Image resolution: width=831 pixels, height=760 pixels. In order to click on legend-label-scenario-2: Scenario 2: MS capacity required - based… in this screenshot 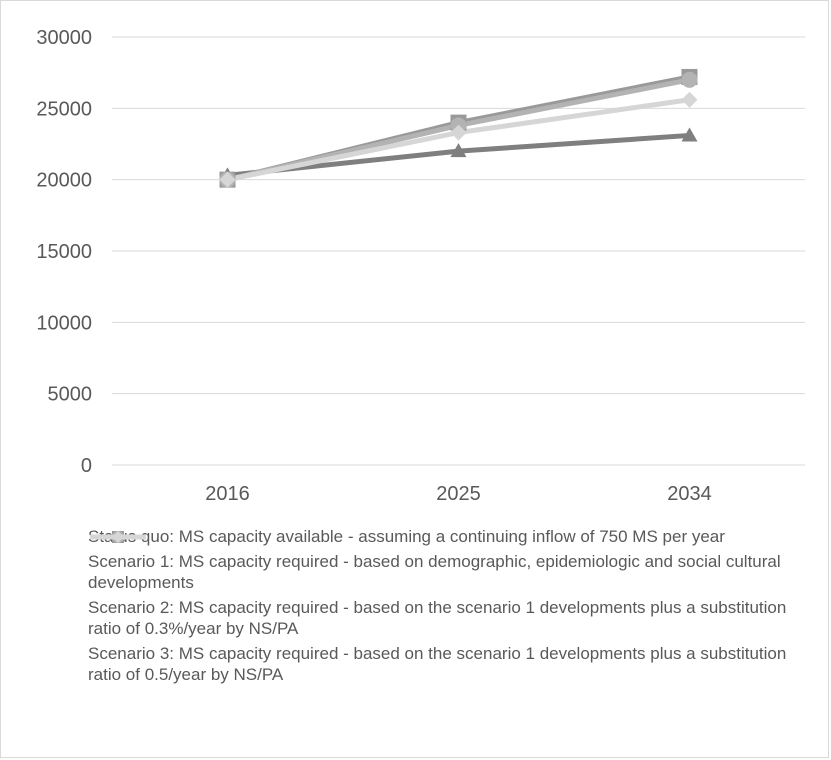, I will do `click(437, 618)`.